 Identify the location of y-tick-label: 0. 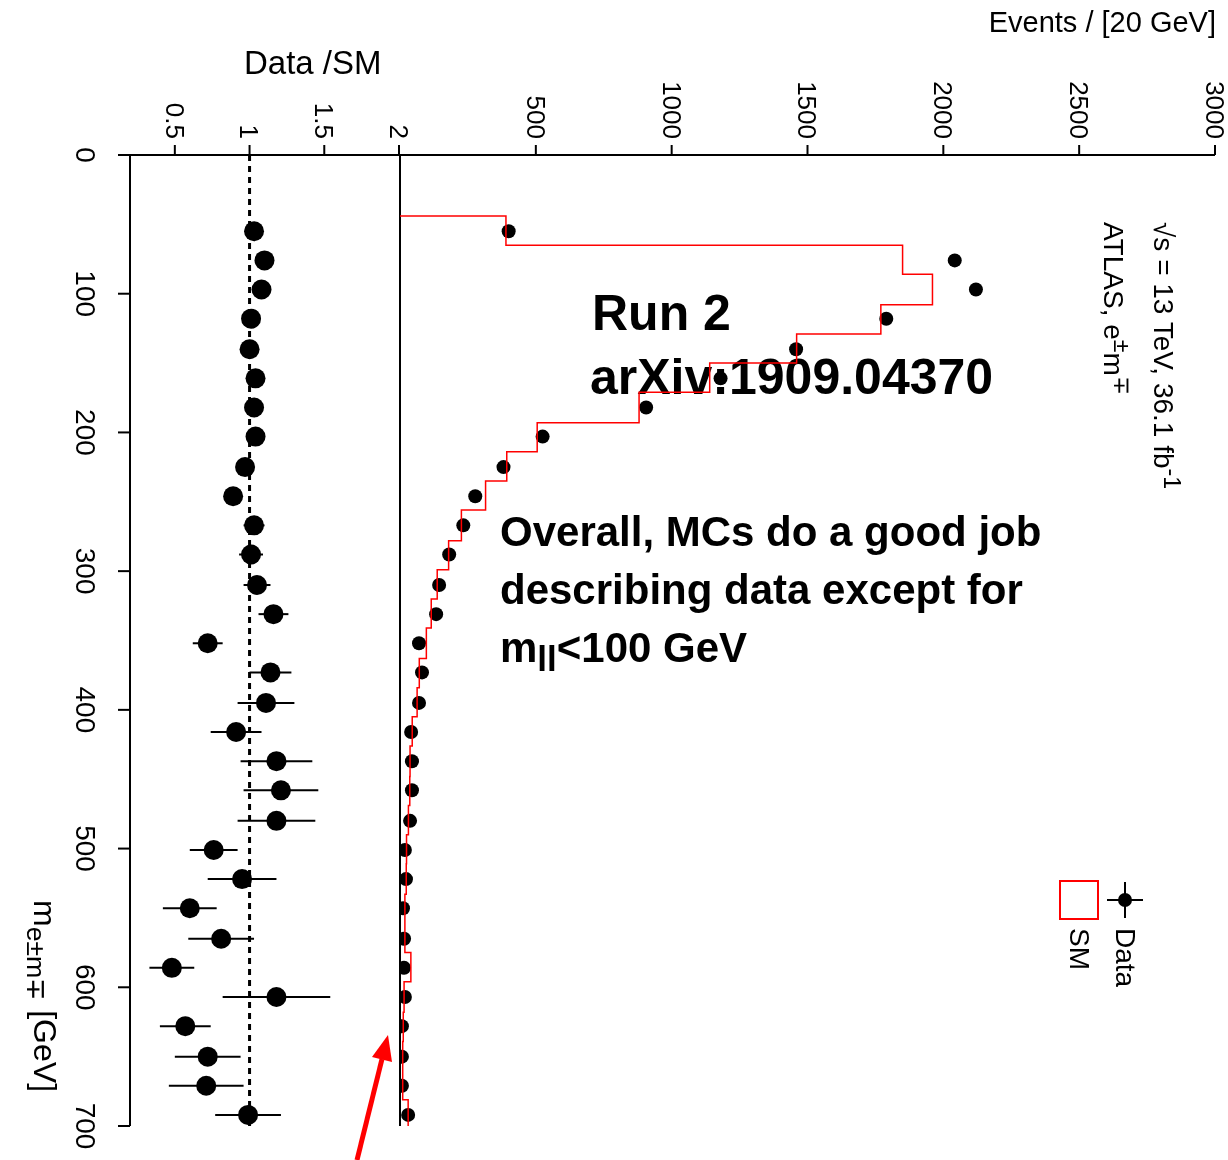
(85, 155).